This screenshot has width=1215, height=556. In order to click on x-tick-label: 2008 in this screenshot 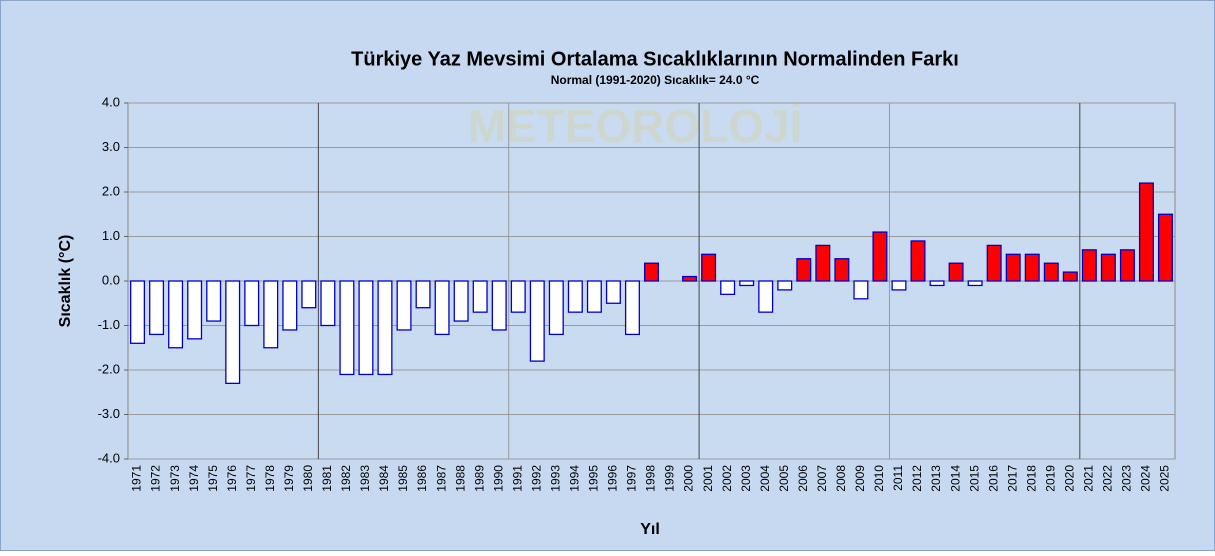, I will do `click(841, 478)`.